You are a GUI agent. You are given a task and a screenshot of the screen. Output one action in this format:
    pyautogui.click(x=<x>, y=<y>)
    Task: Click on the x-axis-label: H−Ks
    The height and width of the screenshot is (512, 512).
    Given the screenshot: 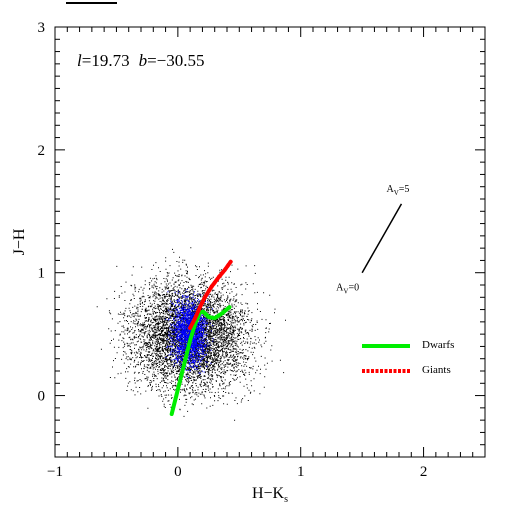 What is the action you would take?
    pyautogui.click(x=270, y=495)
    